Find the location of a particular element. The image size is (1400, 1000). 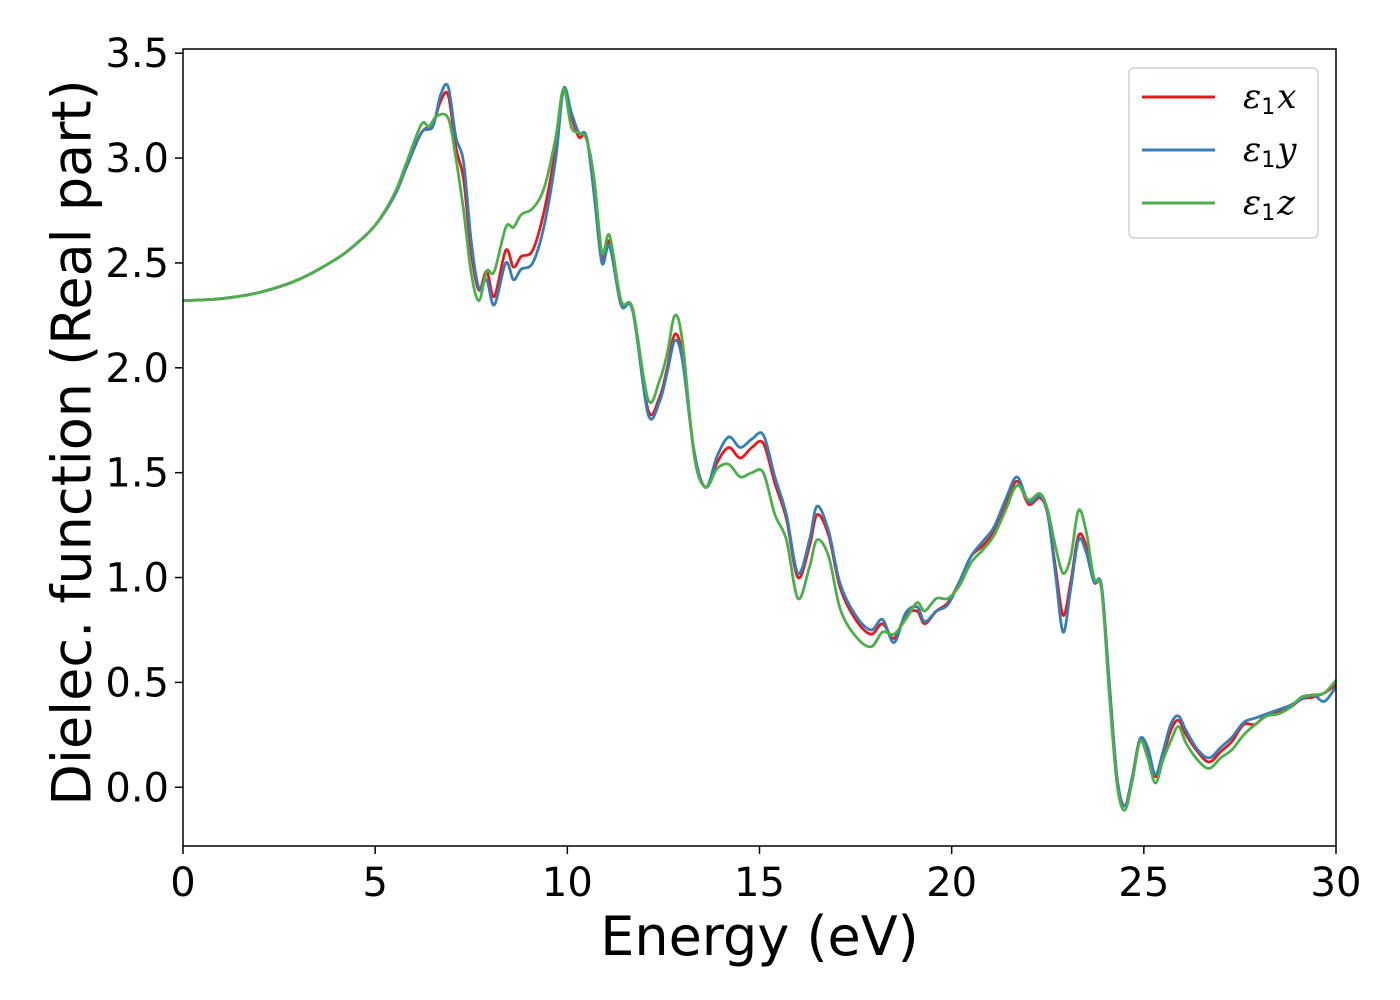

y-tick-label: 2.5 is located at coordinates (137, 264).